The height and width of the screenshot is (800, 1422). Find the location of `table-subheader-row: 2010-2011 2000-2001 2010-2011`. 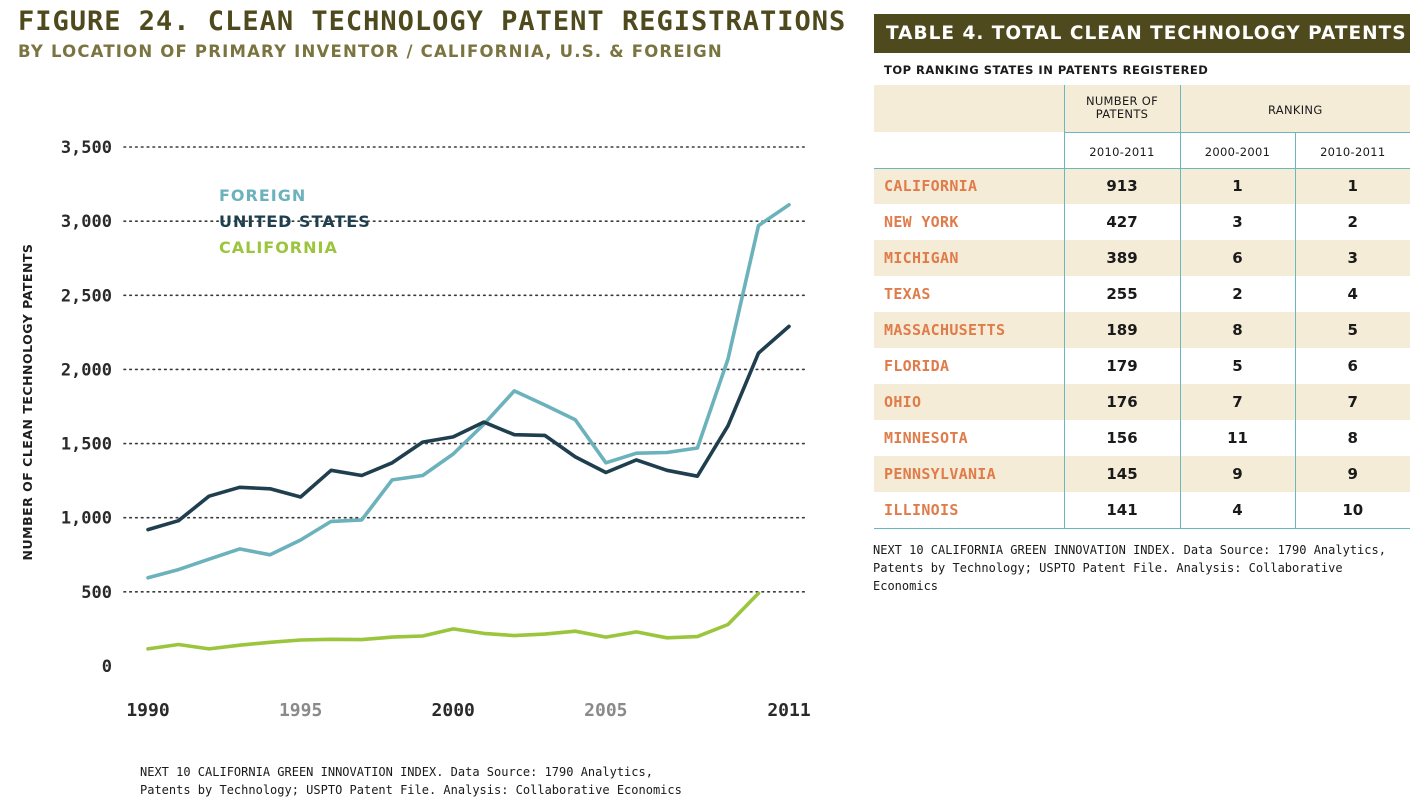

table-subheader-row: 2010-2011 2000-2001 2010-2011 is located at coordinates (1142, 150).